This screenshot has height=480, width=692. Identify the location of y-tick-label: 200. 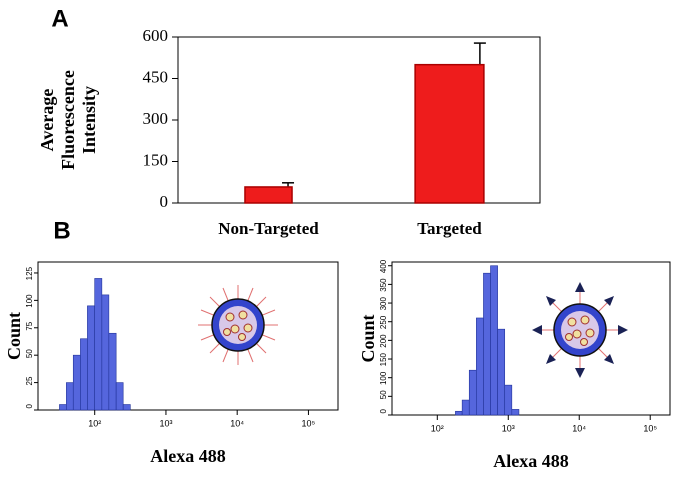
(383, 341).